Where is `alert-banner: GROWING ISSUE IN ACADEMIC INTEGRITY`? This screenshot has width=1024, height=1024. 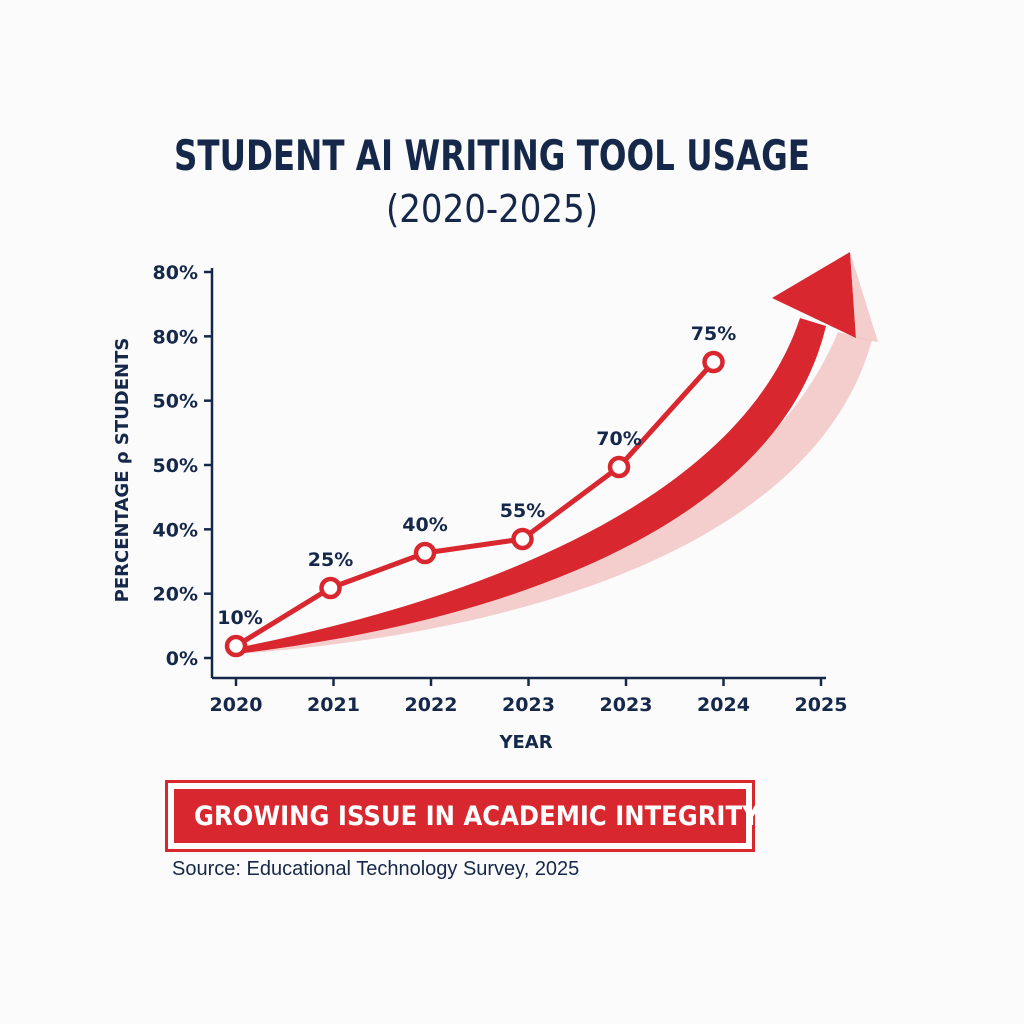
alert-banner: GROWING ISSUE IN ACADEMIC INTEGRITY is located at coordinates (462, 816).